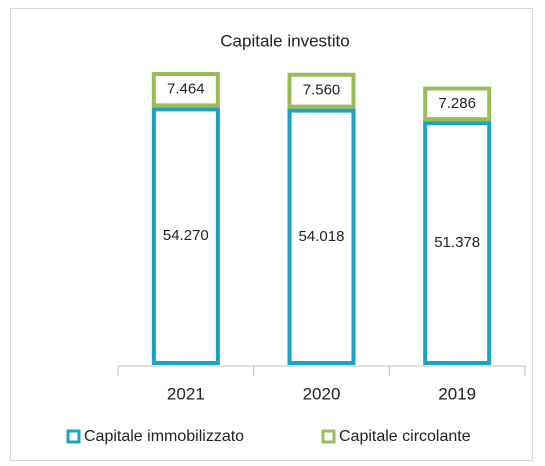 This screenshot has width=545, height=466. I want to click on value-label: 54.018, so click(322, 236).